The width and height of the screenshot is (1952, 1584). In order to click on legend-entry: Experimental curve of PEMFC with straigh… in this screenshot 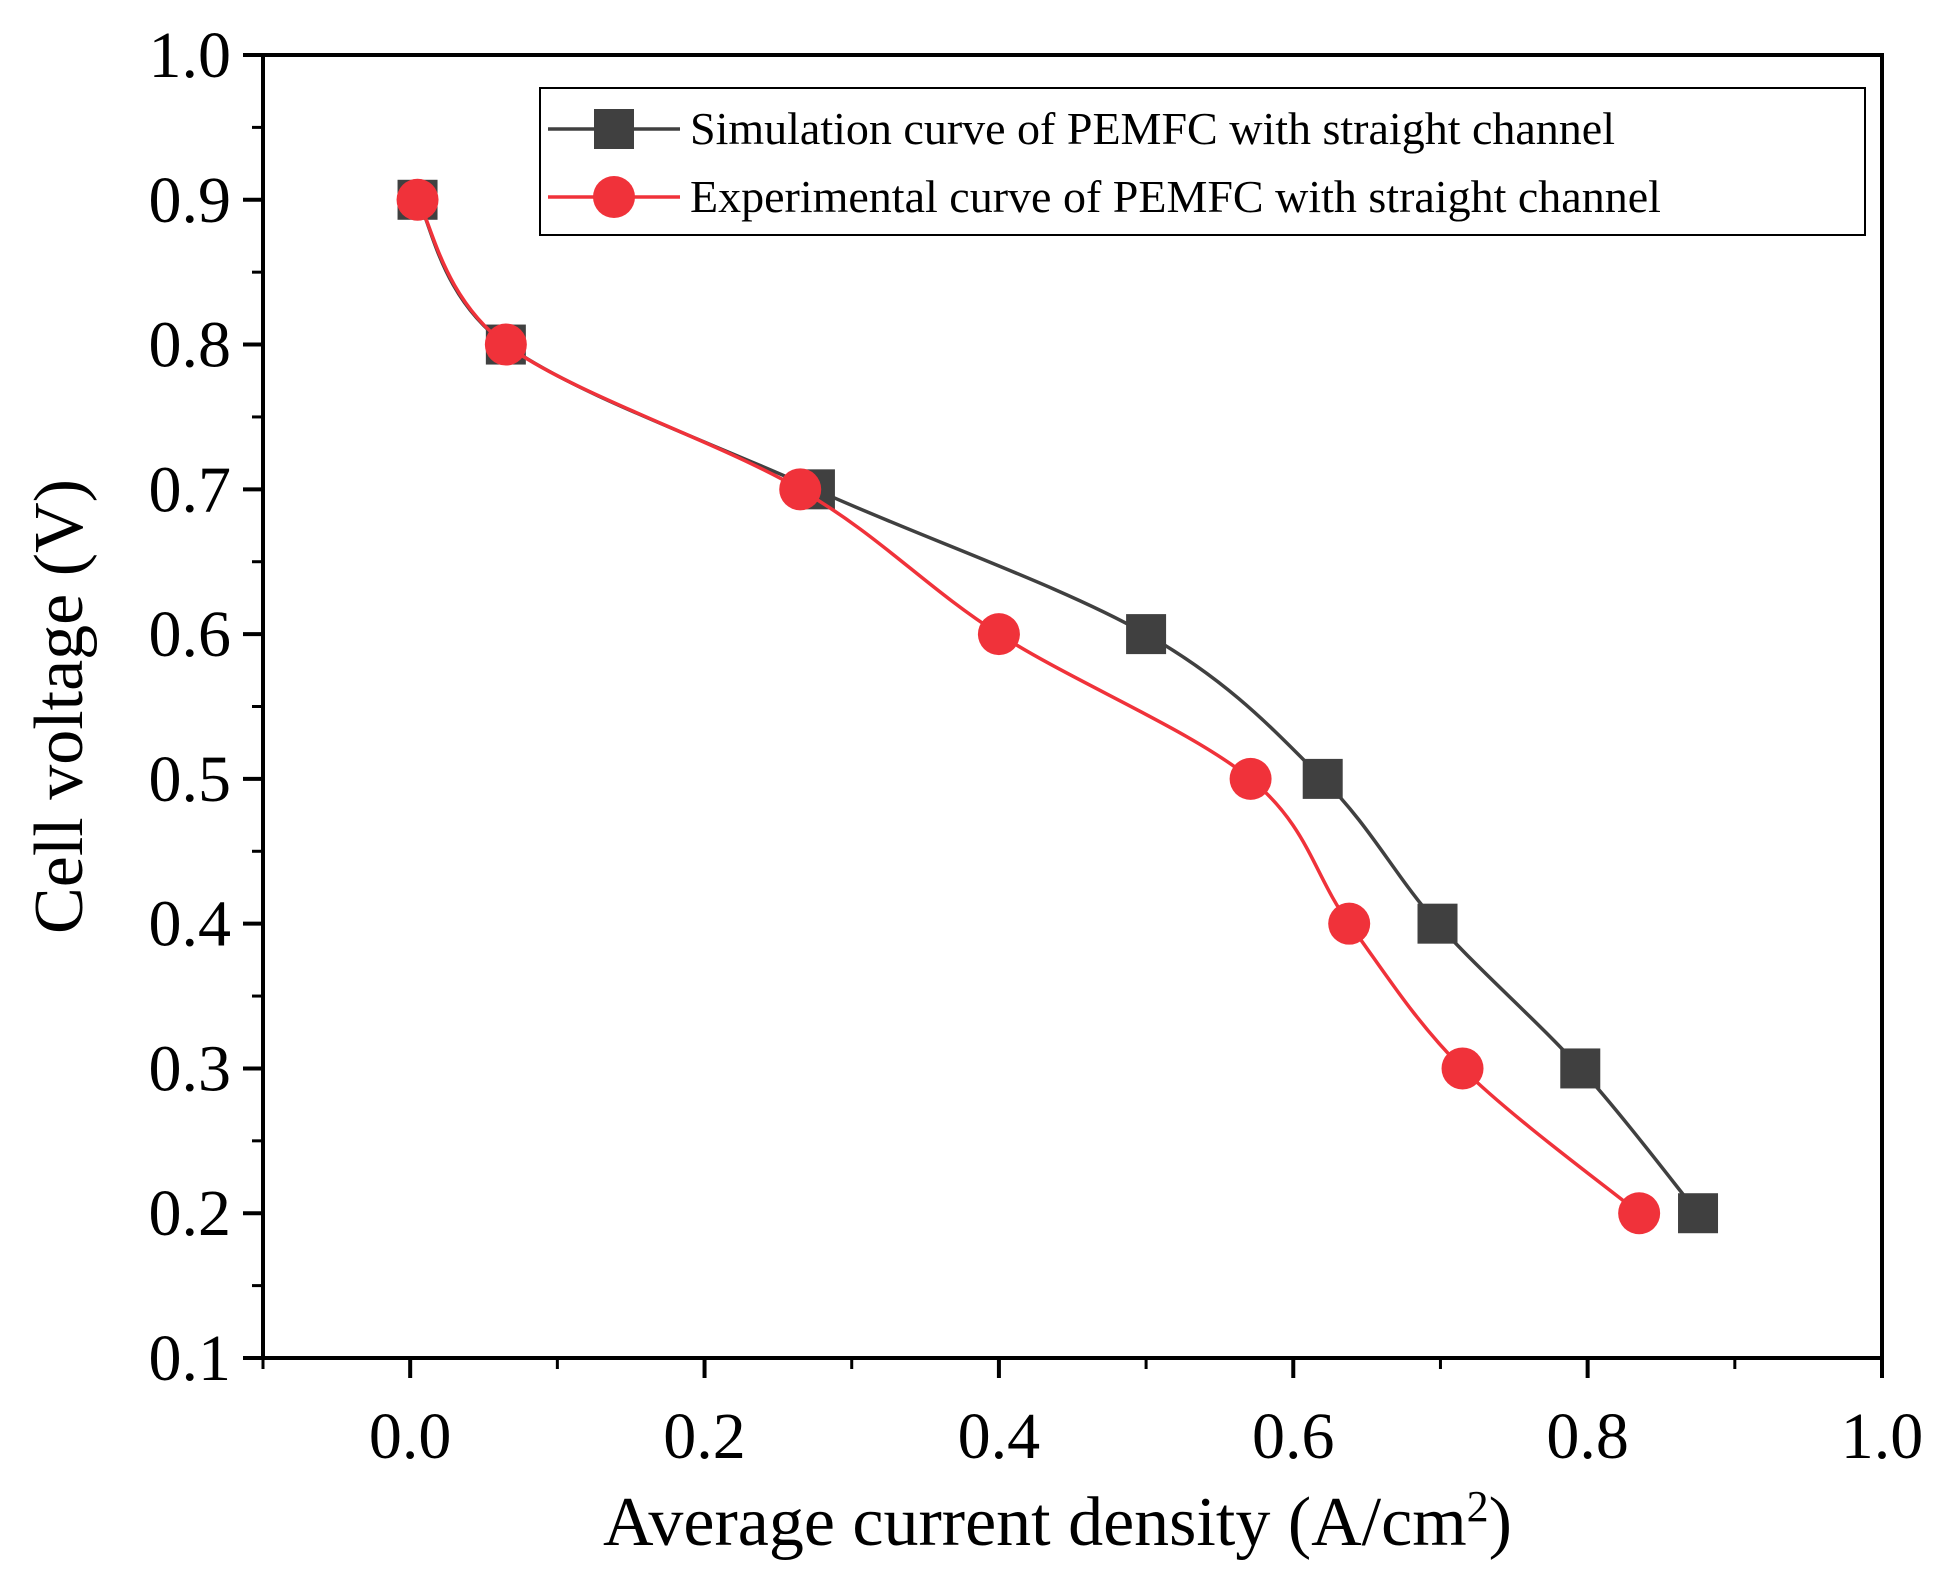, I will do `click(1104, 196)`.